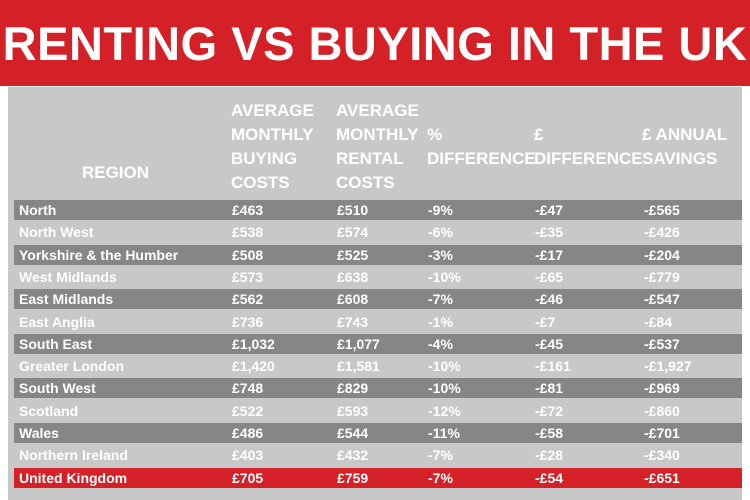  Describe the element at coordinates (99, 255) in the screenshot. I see `cell-region: Yorkshire & the Humber` at that location.